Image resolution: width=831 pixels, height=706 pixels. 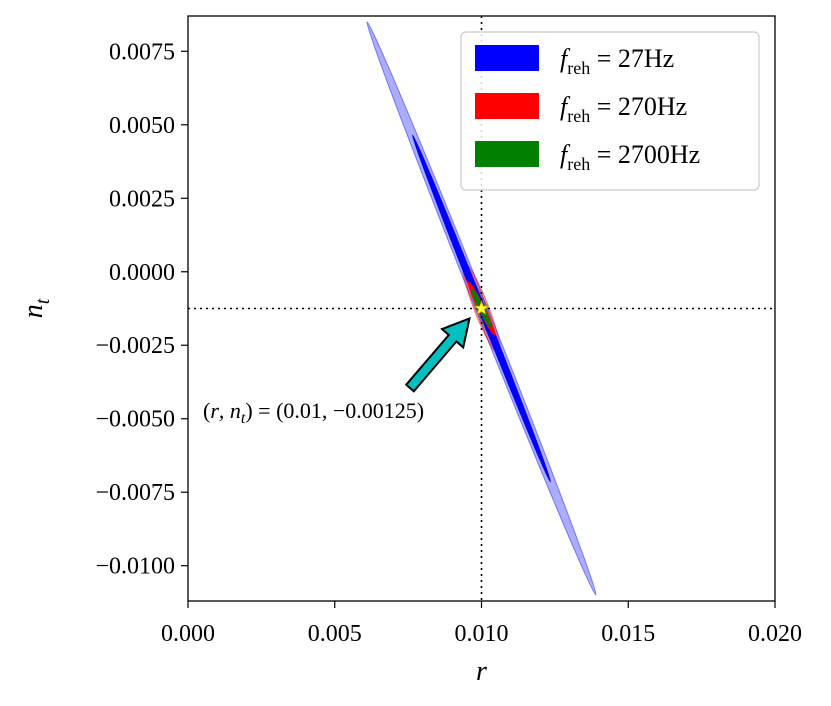 I want to click on annotation: (r, nt) = (0.01, −0.00125), so click(x=337, y=371).